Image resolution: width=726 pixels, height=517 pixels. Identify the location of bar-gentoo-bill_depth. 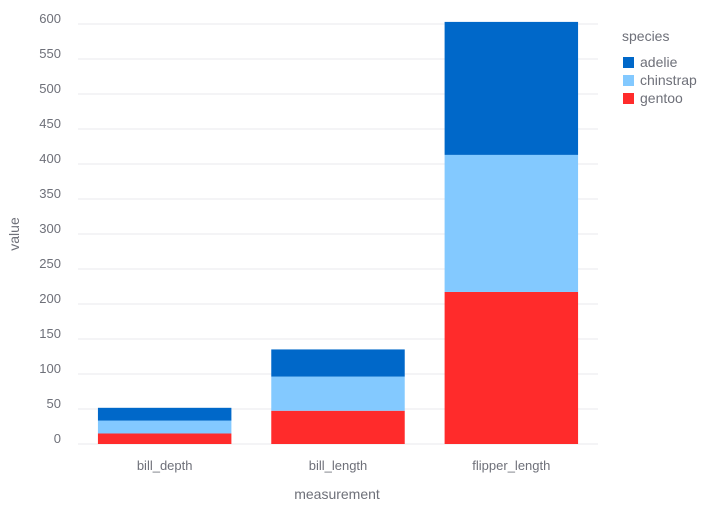
(164, 438).